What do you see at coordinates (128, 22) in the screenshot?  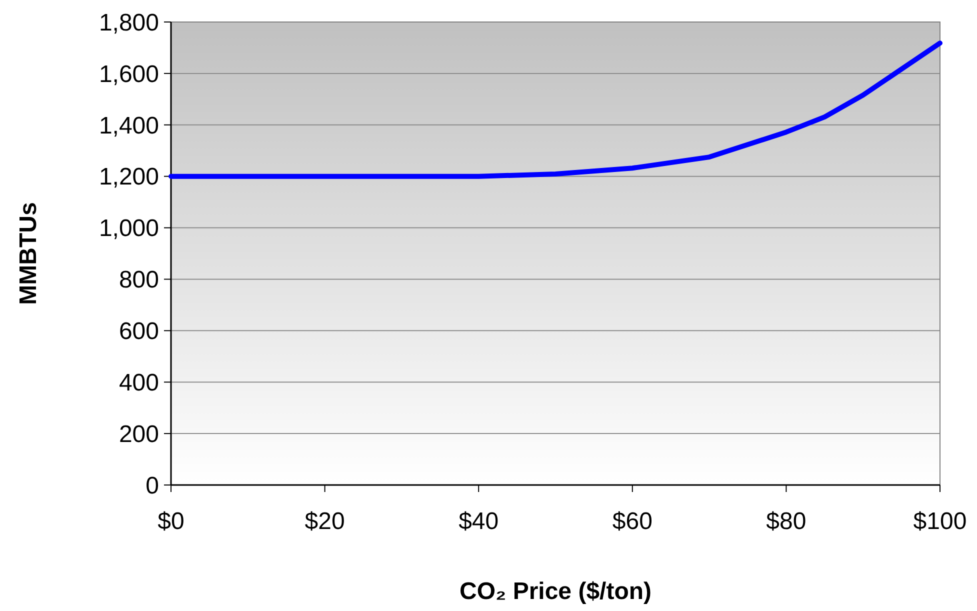 I see `y-tick-label: 1,800` at bounding box center [128, 22].